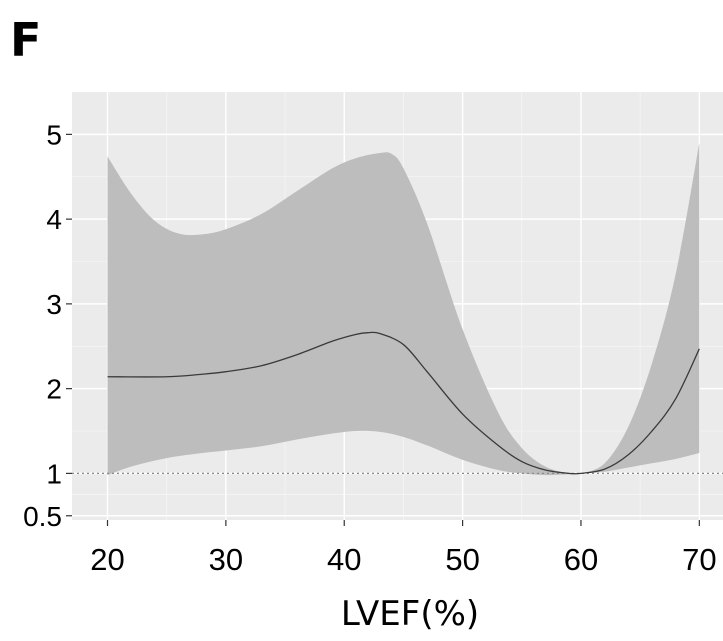  Describe the element at coordinates (54, 134) in the screenshot. I see `y-tick-label: 5` at that location.